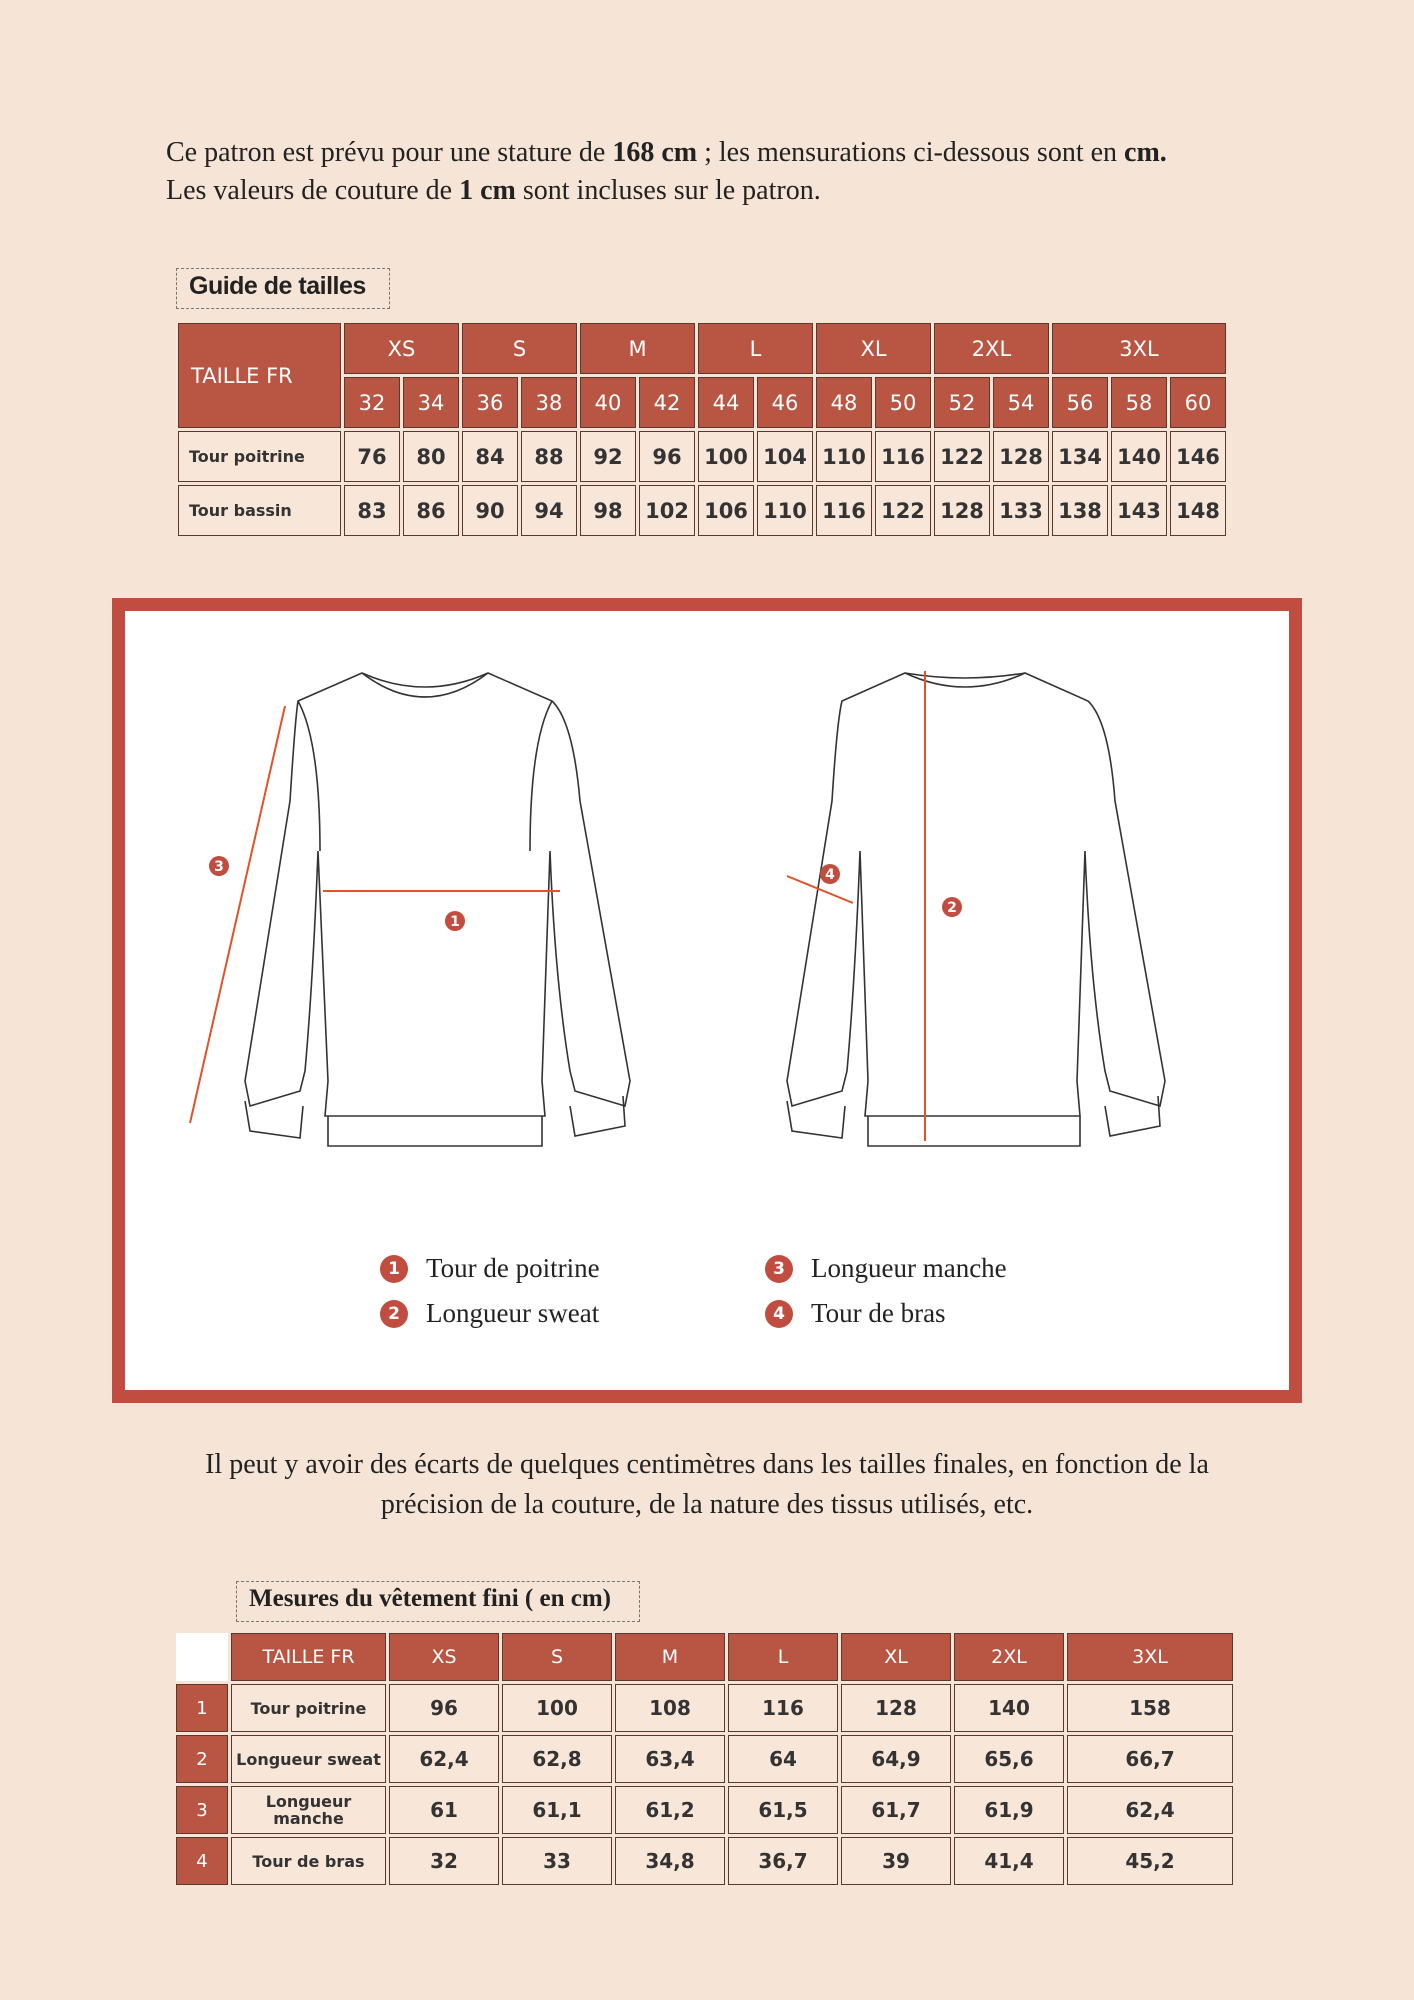 The height and width of the screenshot is (2000, 1414). I want to click on measure-cell: 128, so click(962, 510).